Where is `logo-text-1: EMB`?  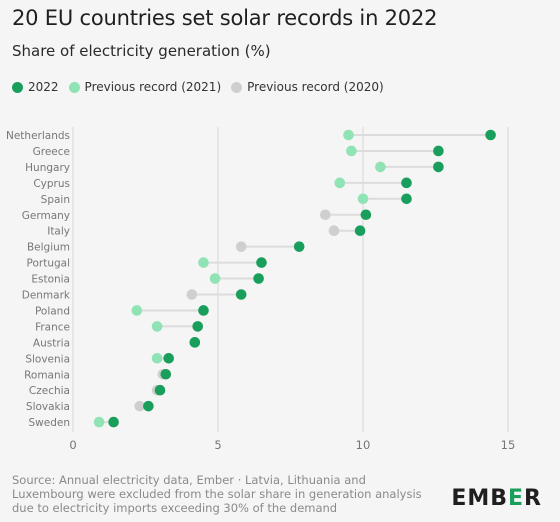
logo-text-1: EMB is located at coordinates (480, 498).